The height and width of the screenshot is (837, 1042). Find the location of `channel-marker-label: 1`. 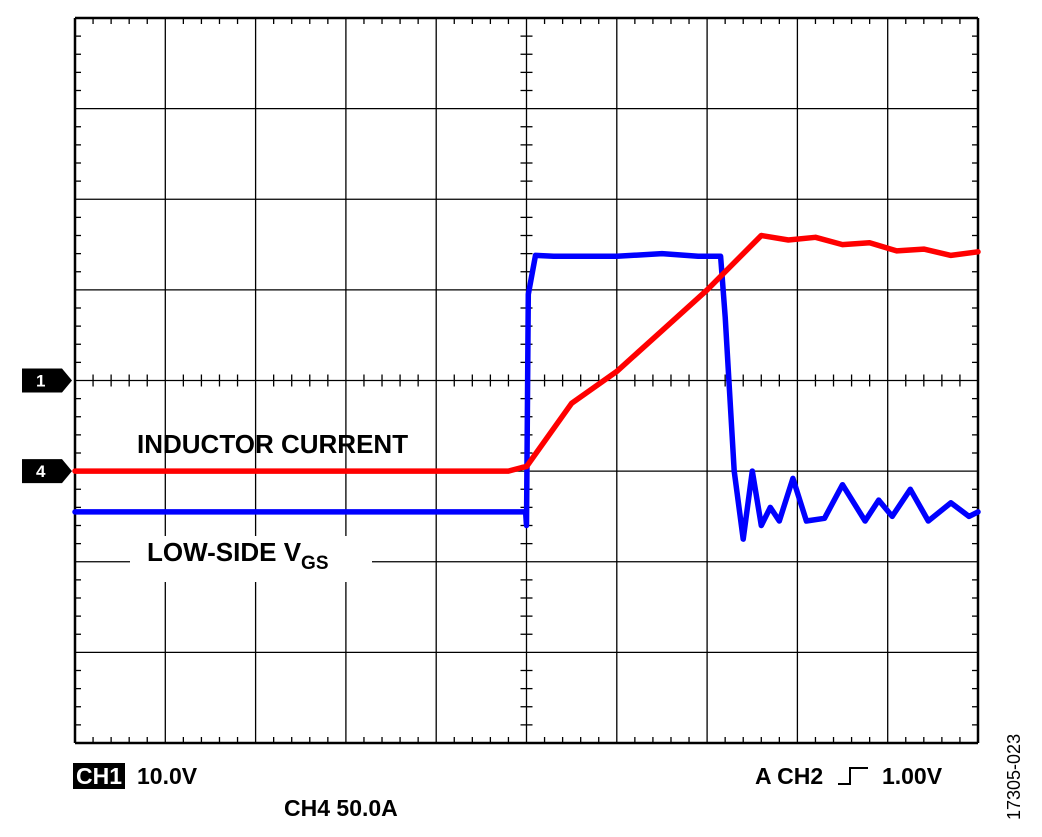

channel-marker-label: 1 is located at coordinates (40, 381).